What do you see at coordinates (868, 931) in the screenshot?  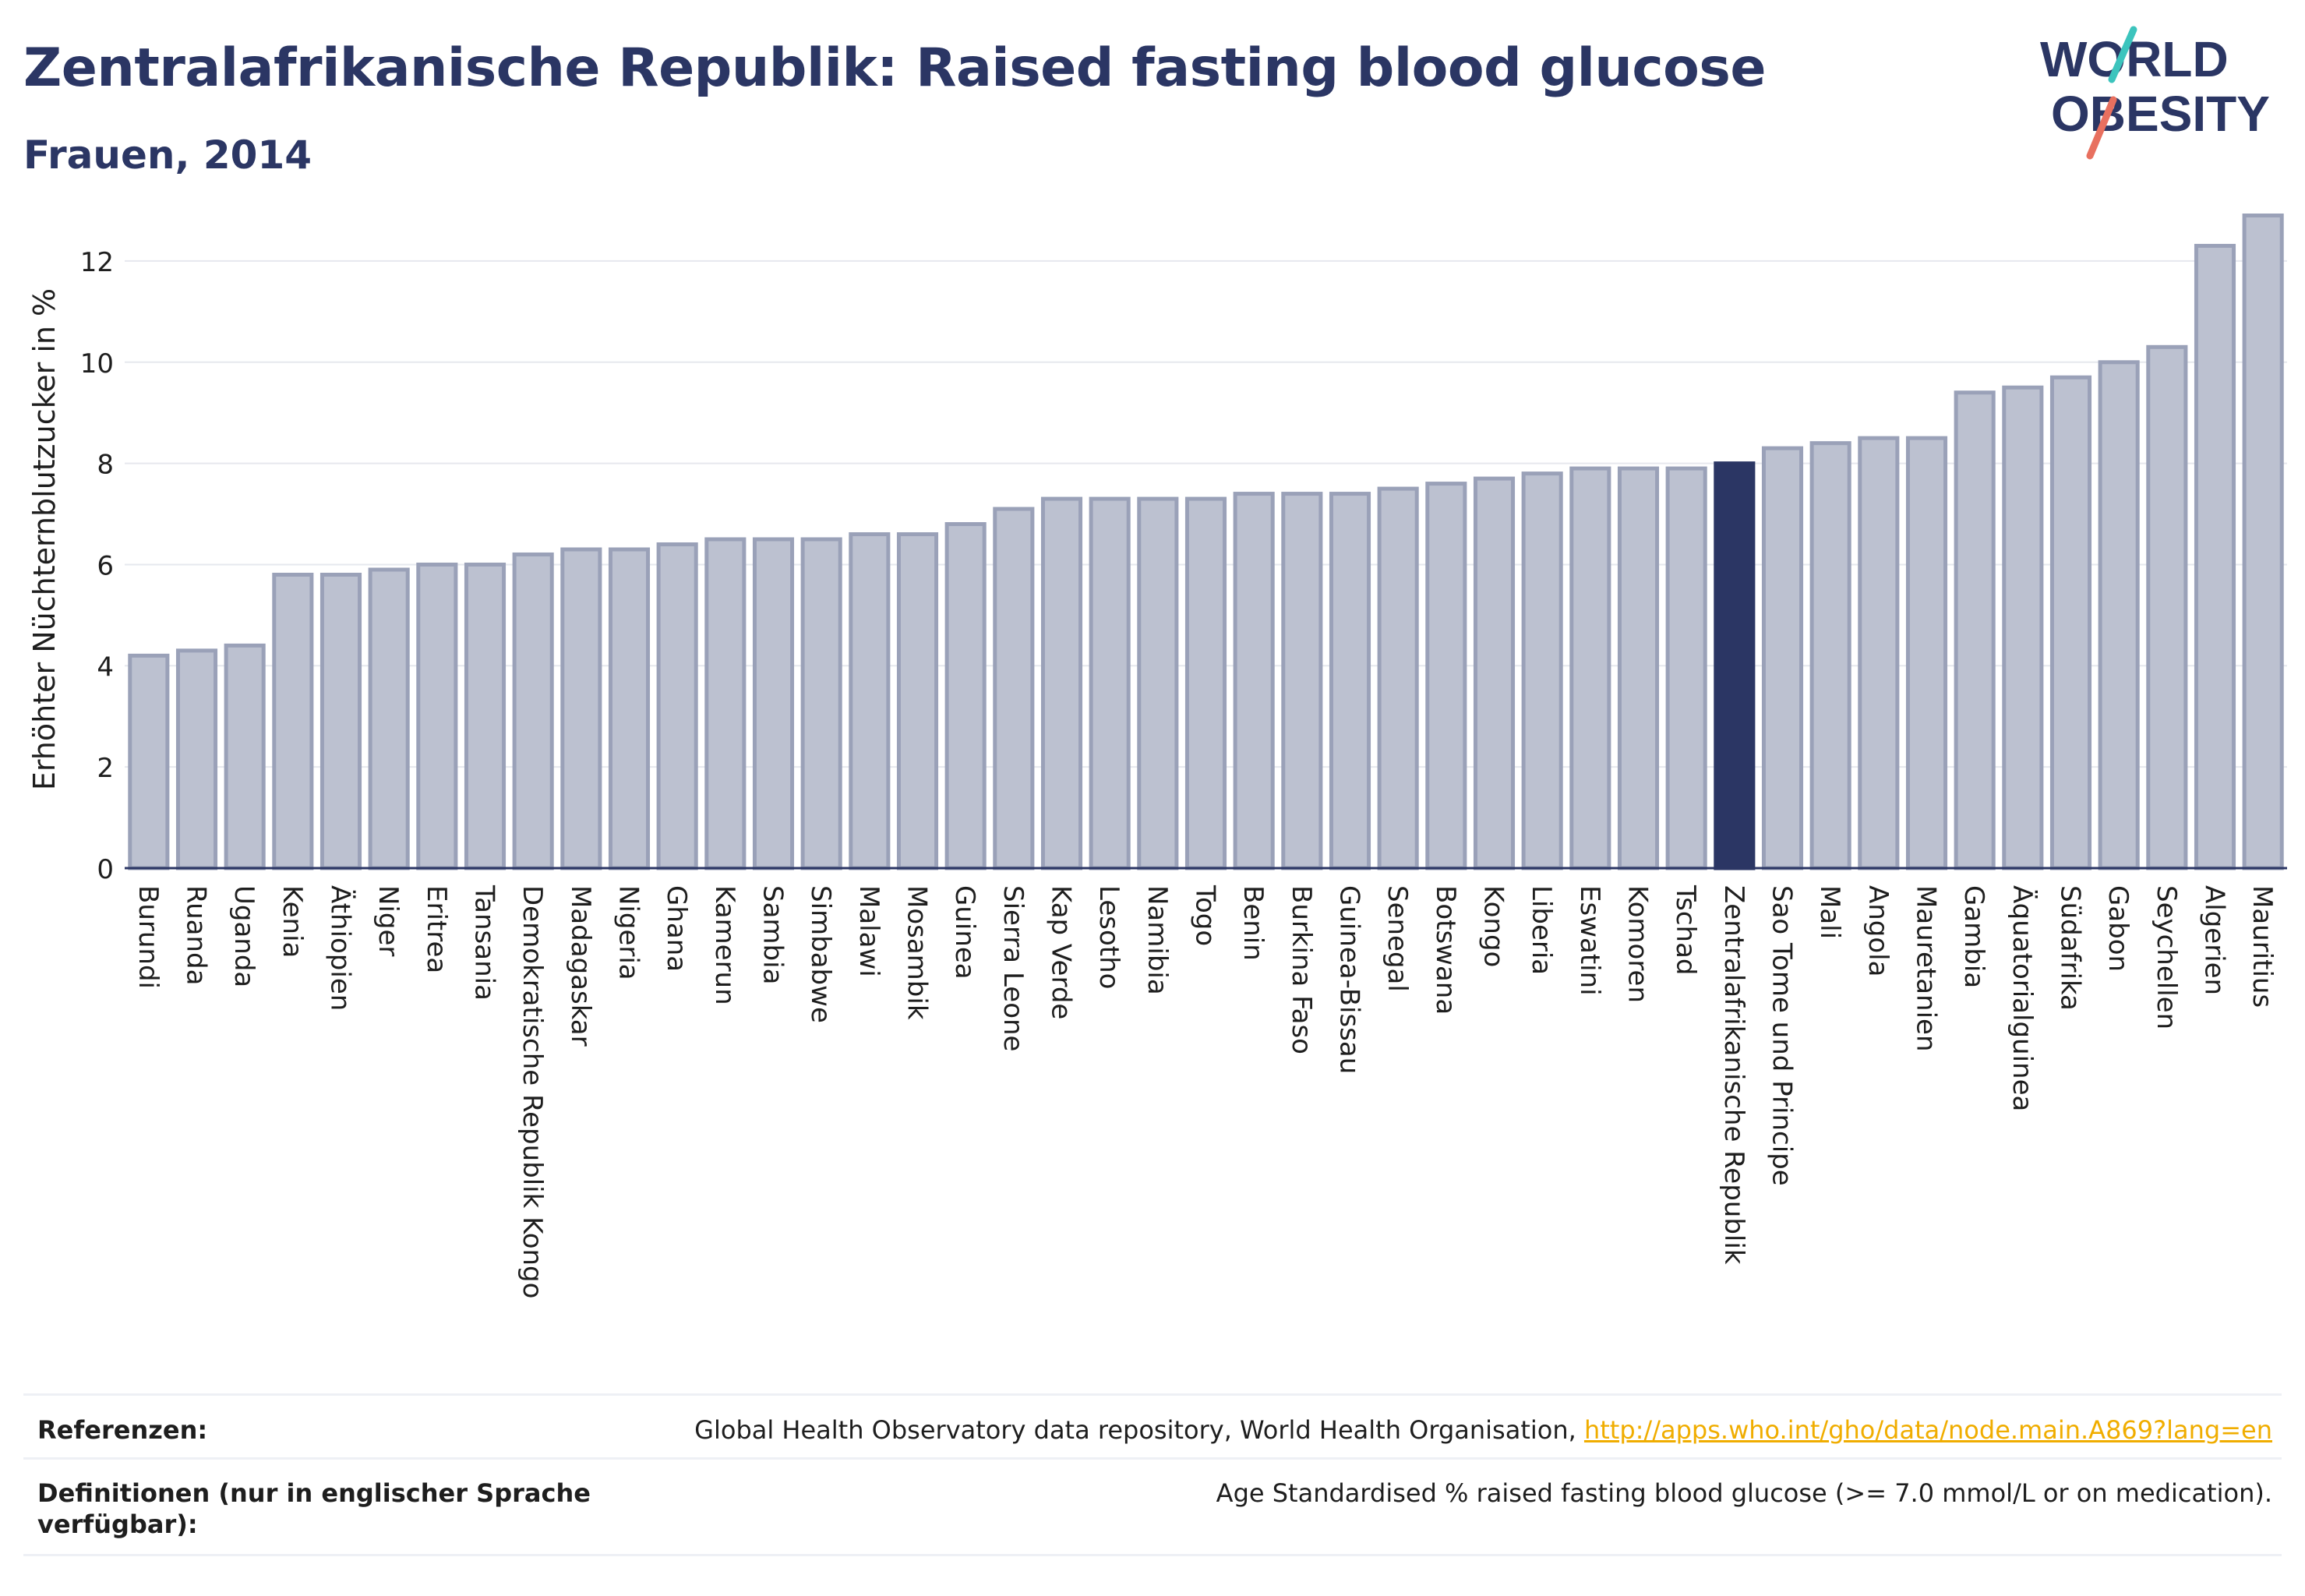 I see `x-tick-label: Malawi` at bounding box center [868, 931].